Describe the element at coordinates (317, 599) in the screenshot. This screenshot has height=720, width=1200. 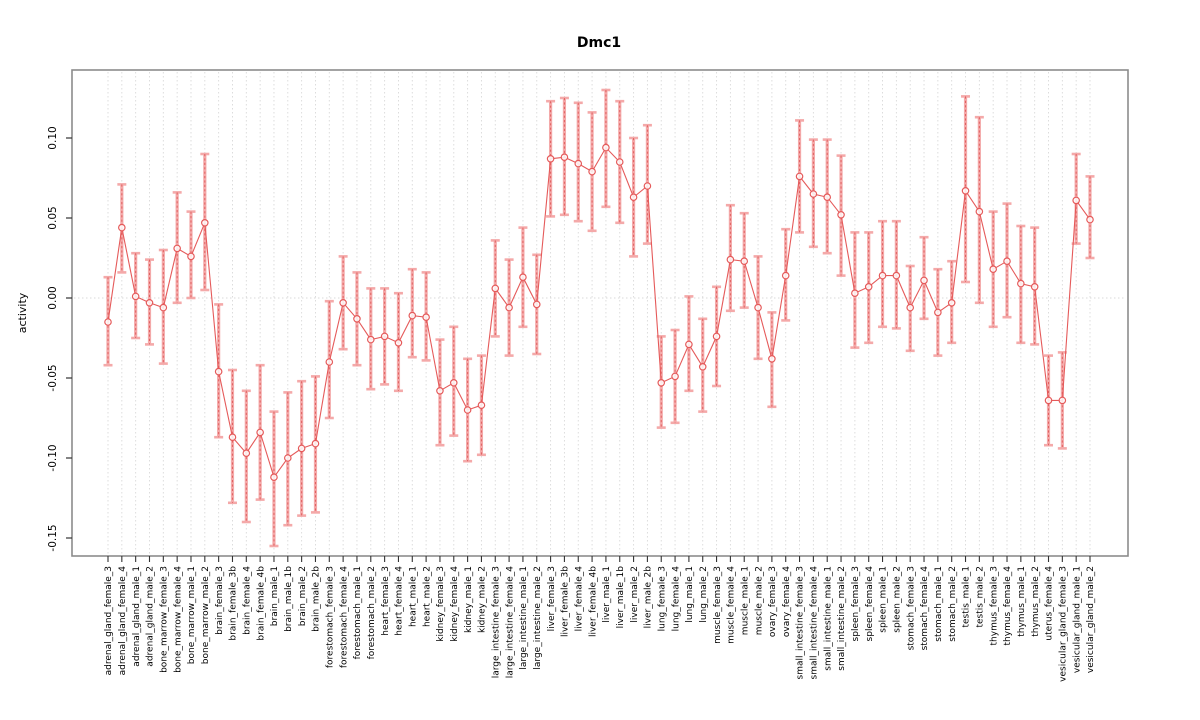
I see `x-tick-label: brain_male_2b` at that location.